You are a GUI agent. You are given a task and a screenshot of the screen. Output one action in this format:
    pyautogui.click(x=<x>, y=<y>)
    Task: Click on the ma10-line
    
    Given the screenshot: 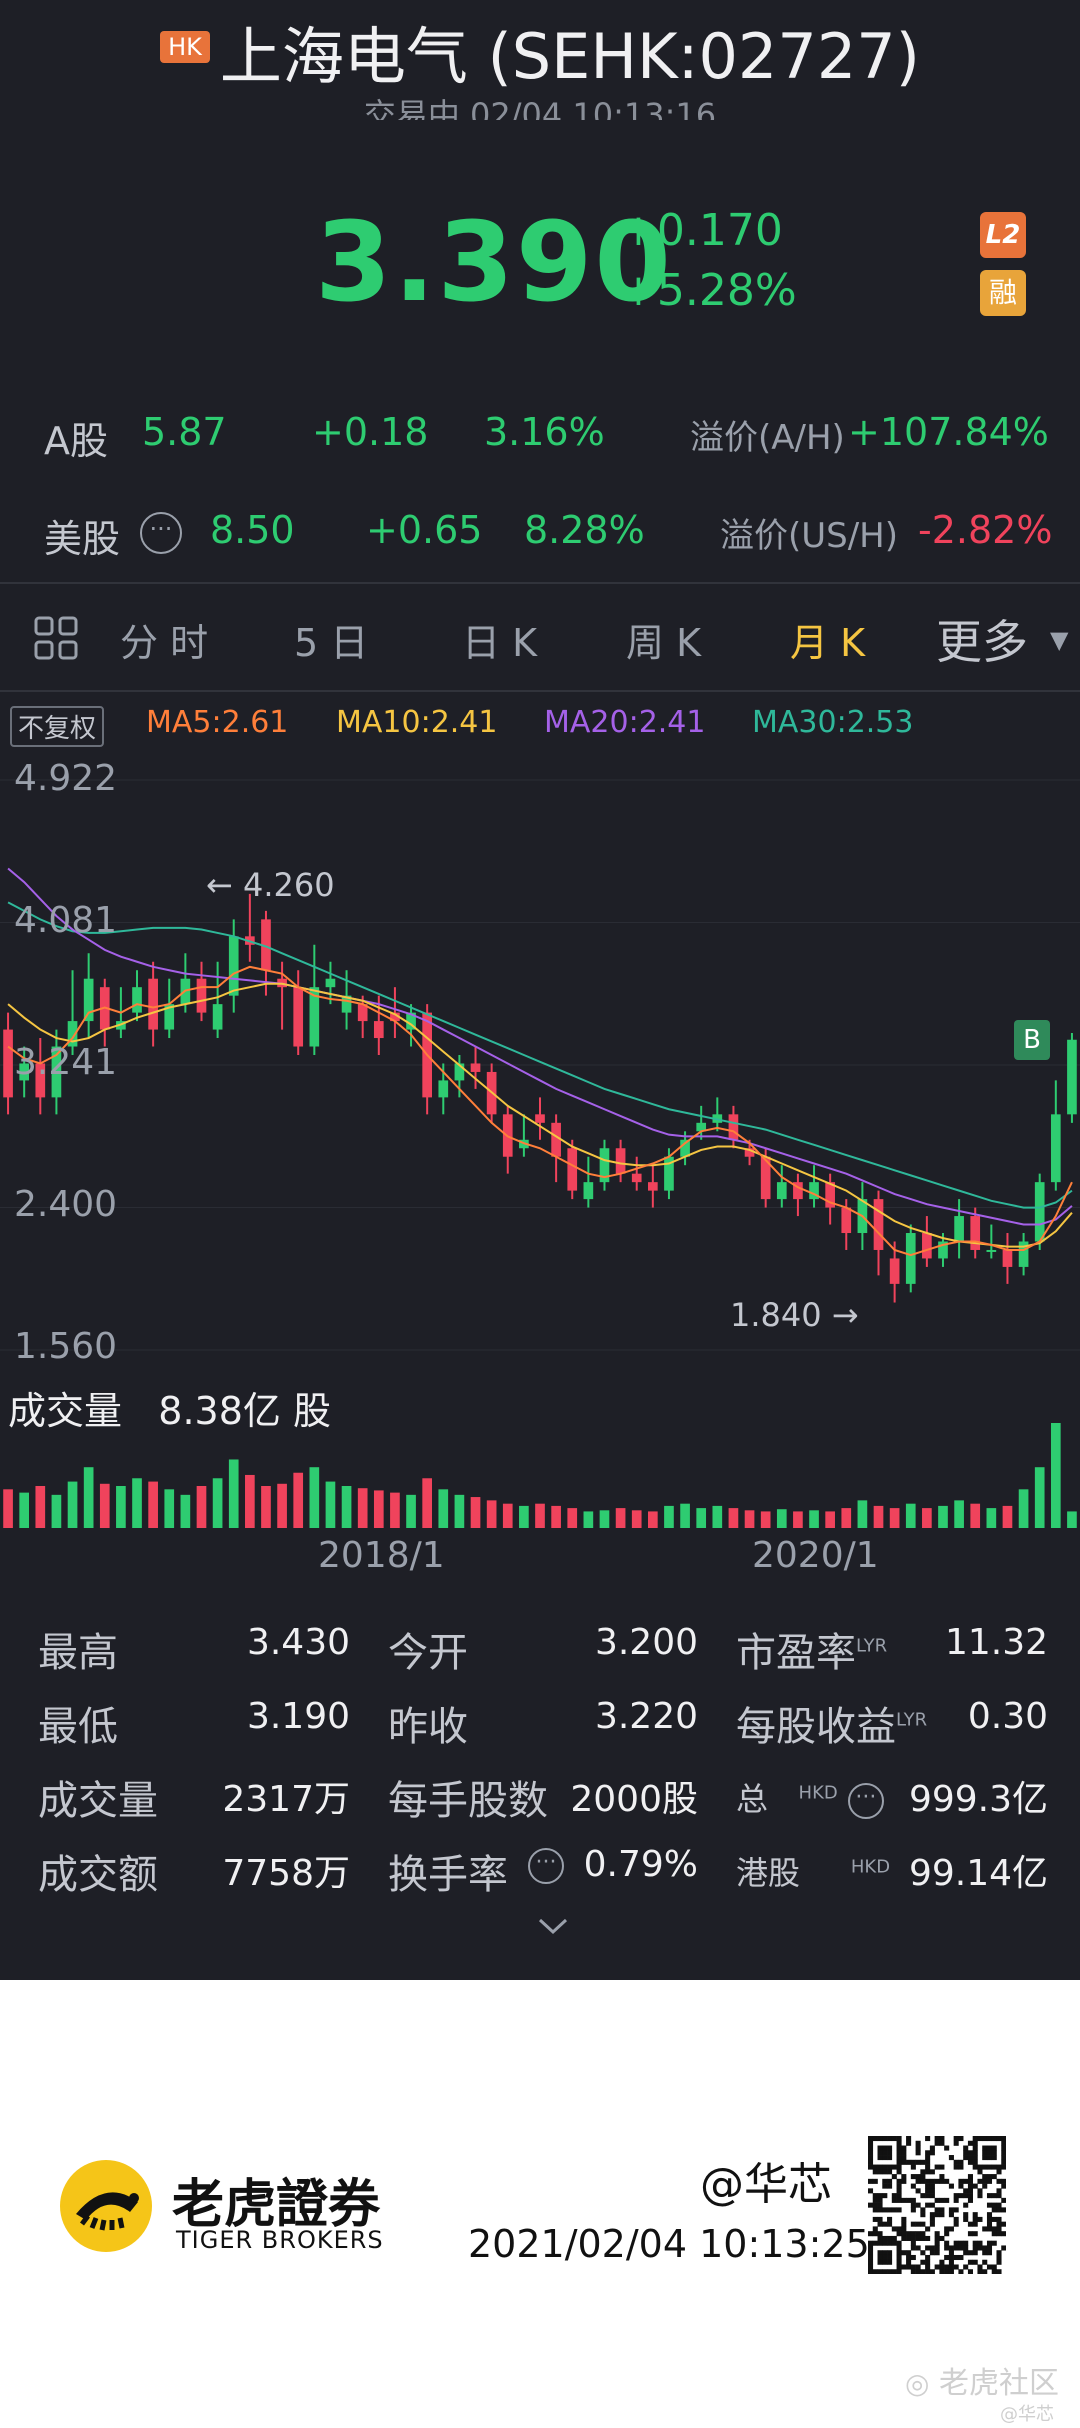 What is the action you would take?
    pyautogui.click(x=540, y=1115)
    